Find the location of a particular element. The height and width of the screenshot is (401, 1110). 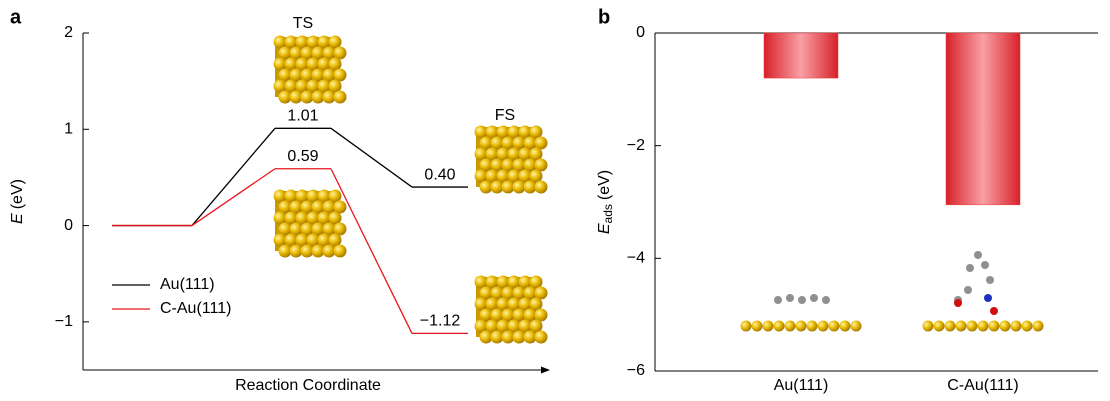

value-label: −1.12 is located at coordinates (440, 321).